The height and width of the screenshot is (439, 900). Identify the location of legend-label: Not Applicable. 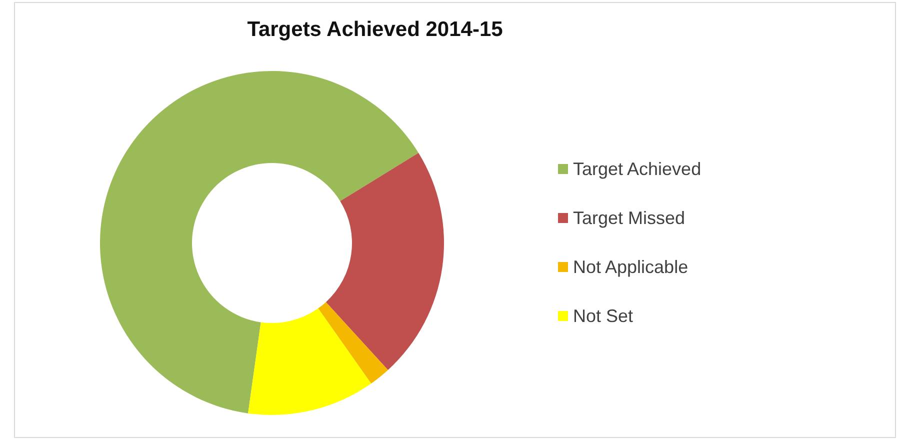
(630, 267).